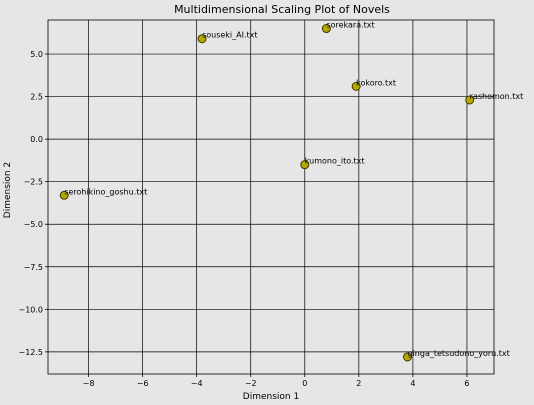  I want to click on y-tick-label: 2.5, so click(36, 97).